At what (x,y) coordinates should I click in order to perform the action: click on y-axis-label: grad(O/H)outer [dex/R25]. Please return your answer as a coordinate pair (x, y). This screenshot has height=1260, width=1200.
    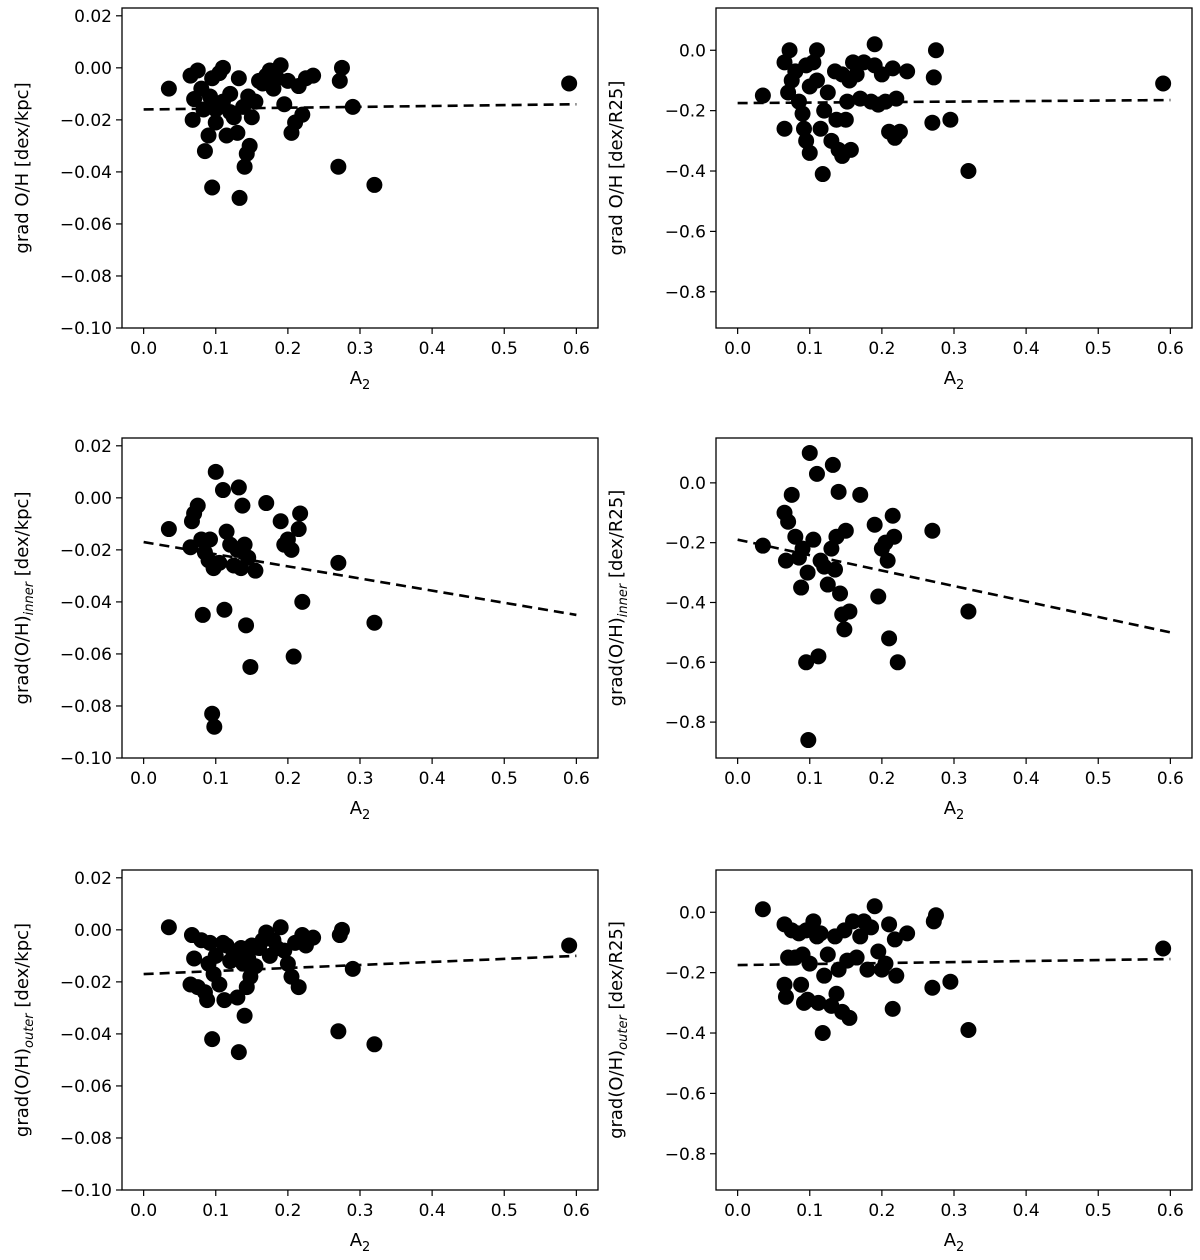
    Looking at the image, I should click on (618, 1030).